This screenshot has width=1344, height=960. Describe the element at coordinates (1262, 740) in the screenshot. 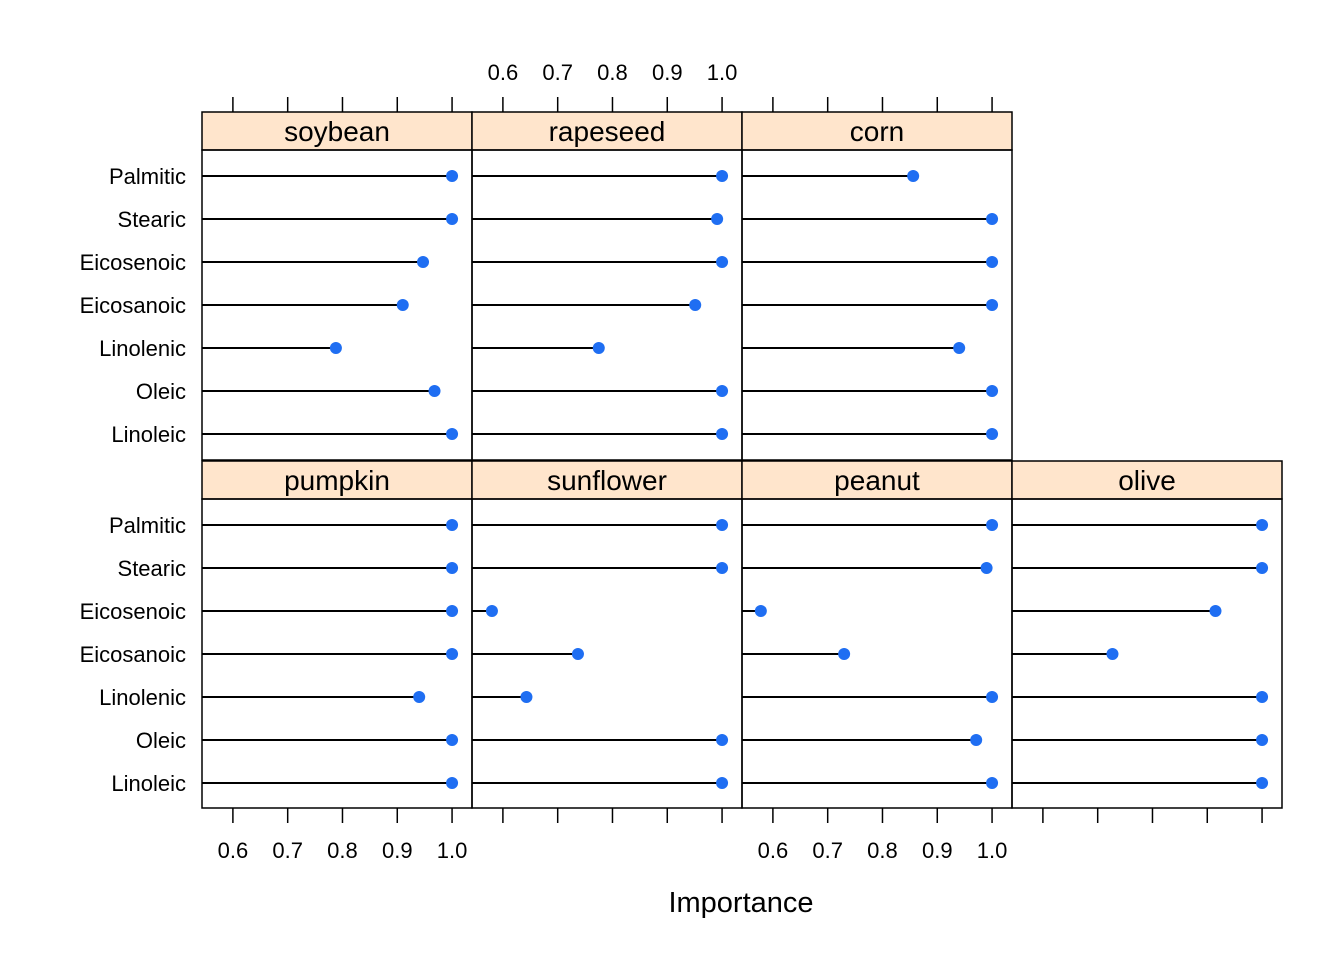

I see `point-olive-oleic` at that location.